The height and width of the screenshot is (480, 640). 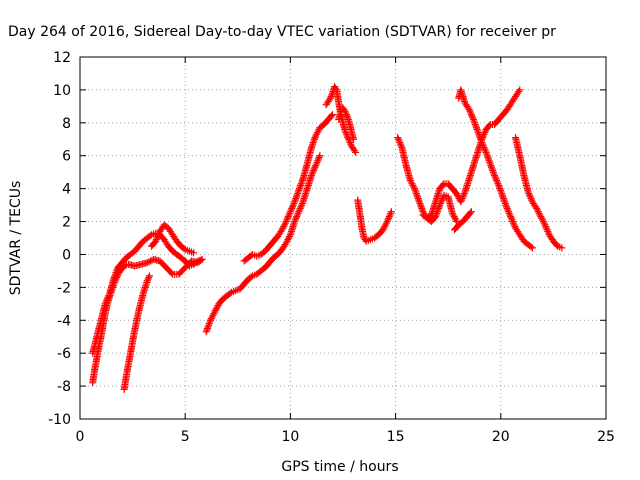 What do you see at coordinates (345, 437) in the screenshot?
I see `x-tick-labels: 0 5 10 15 20 25` at bounding box center [345, 437].